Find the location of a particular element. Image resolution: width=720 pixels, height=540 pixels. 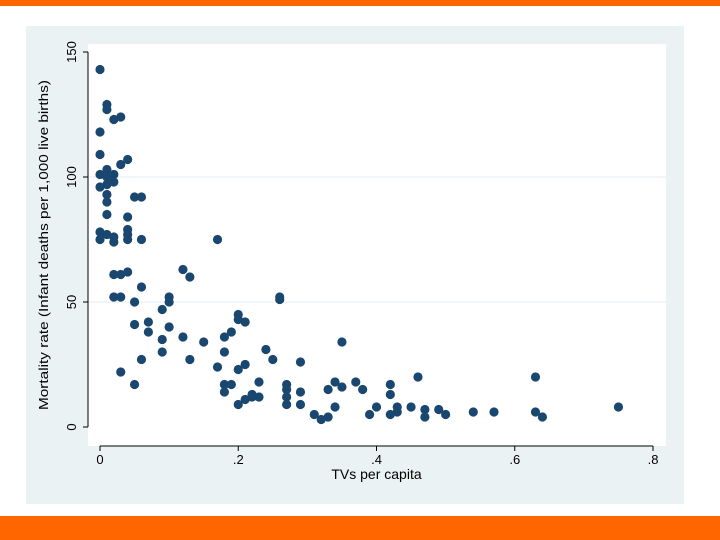

y-ticks: 0 50 100 150 is located at coordinates (76, 236).